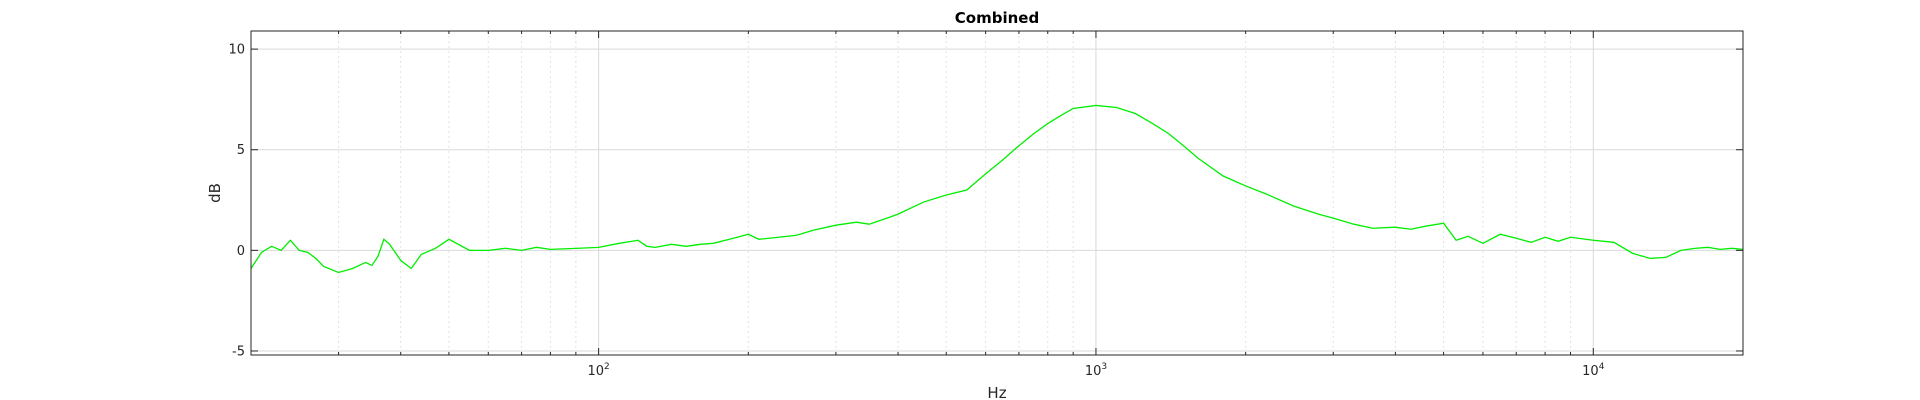  Describe the element at coordinates (241, 251) in the screenshot. I see `y-tick-label: 0` at that location.